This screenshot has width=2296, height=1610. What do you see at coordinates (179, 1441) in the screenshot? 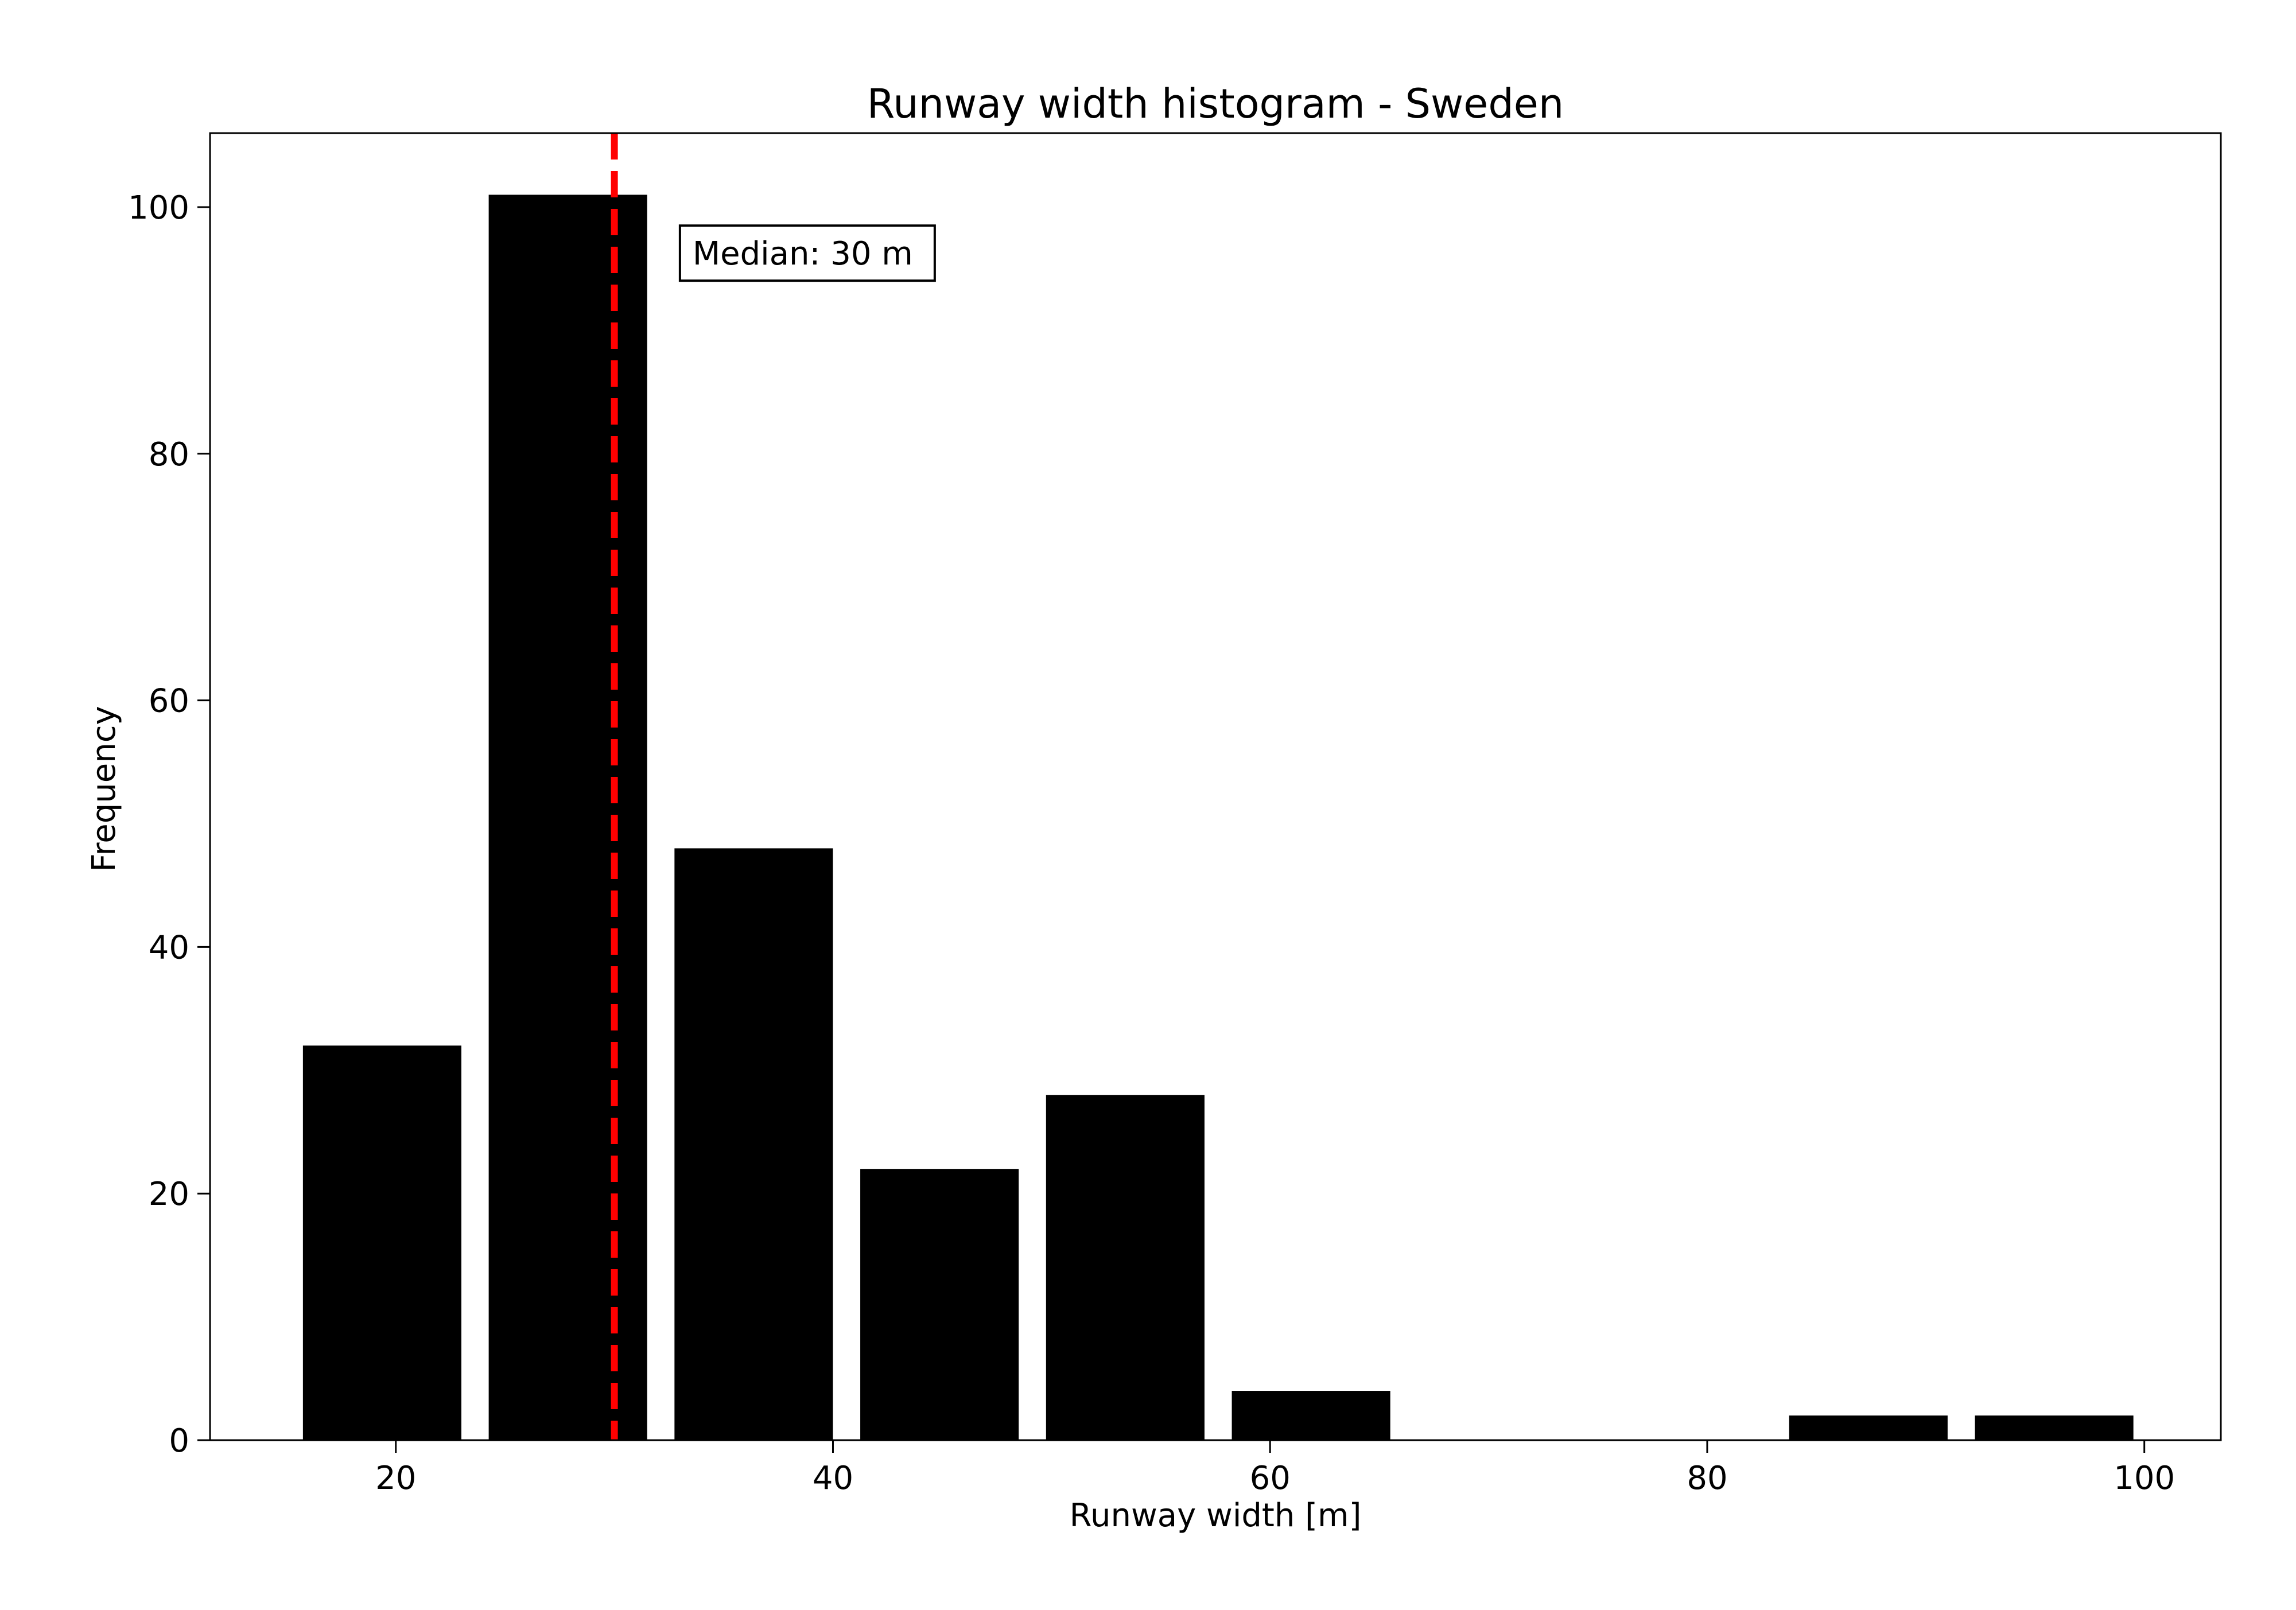
I see `y-tick-label: 0` at bounding box center [179, 1441].